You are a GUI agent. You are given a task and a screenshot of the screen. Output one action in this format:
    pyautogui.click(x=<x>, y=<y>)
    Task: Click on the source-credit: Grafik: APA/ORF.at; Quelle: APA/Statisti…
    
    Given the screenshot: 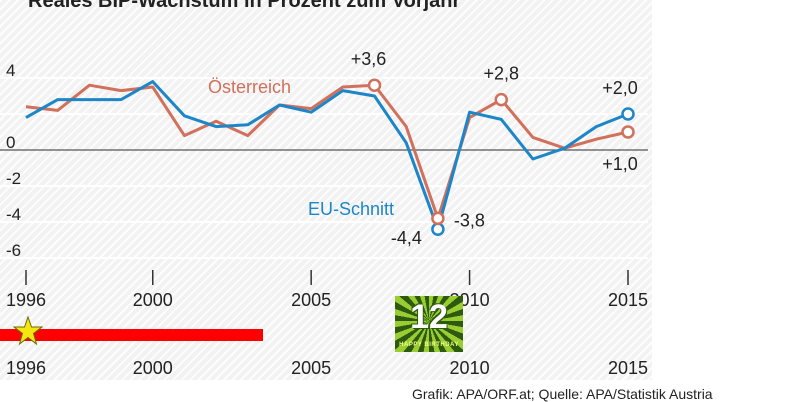 What is the action you would take?
    pyautogui.click(x=562, y=394)
    